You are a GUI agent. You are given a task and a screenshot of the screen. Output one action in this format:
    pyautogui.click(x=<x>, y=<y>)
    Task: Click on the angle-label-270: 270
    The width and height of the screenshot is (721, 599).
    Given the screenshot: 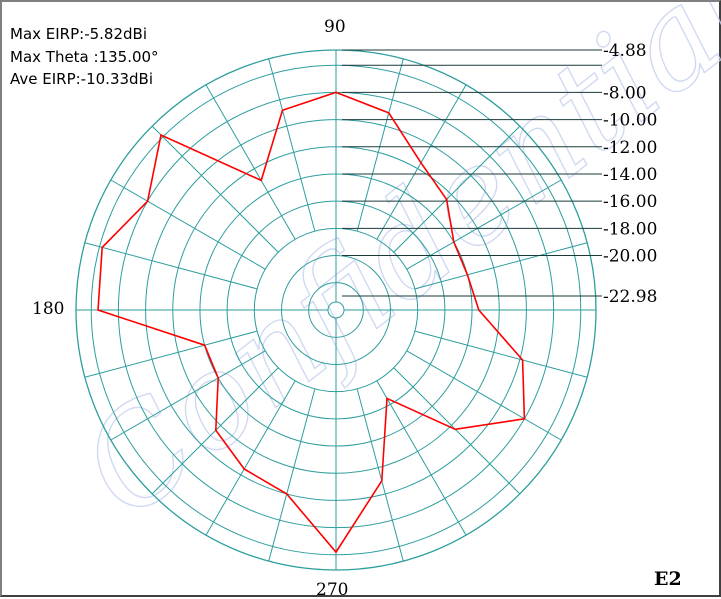 What is the action you would take?
    pyautogui.click(x=332, y=589)
    